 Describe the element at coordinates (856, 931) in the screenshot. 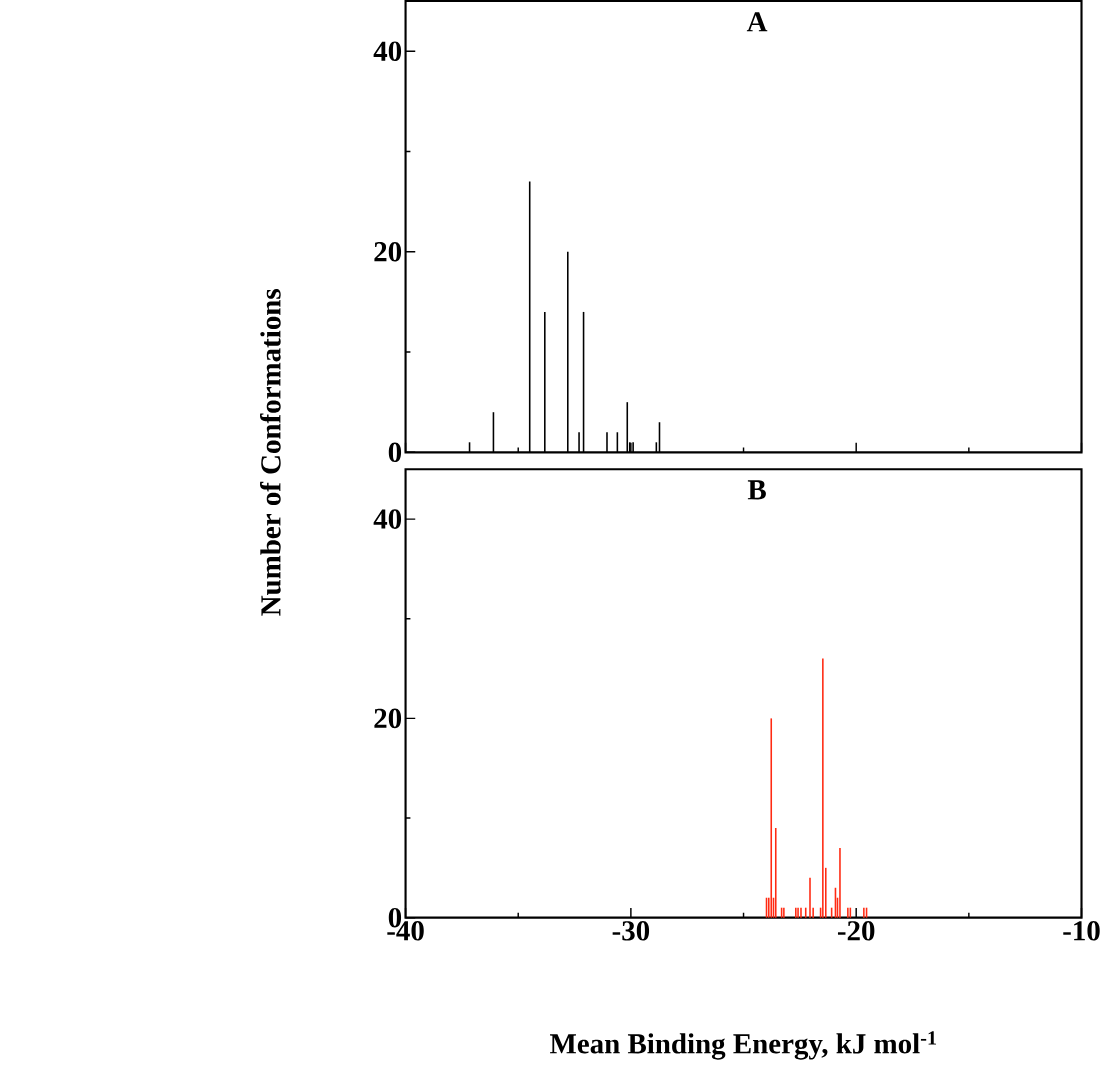

I see `x-tick-label: -20` at that location.